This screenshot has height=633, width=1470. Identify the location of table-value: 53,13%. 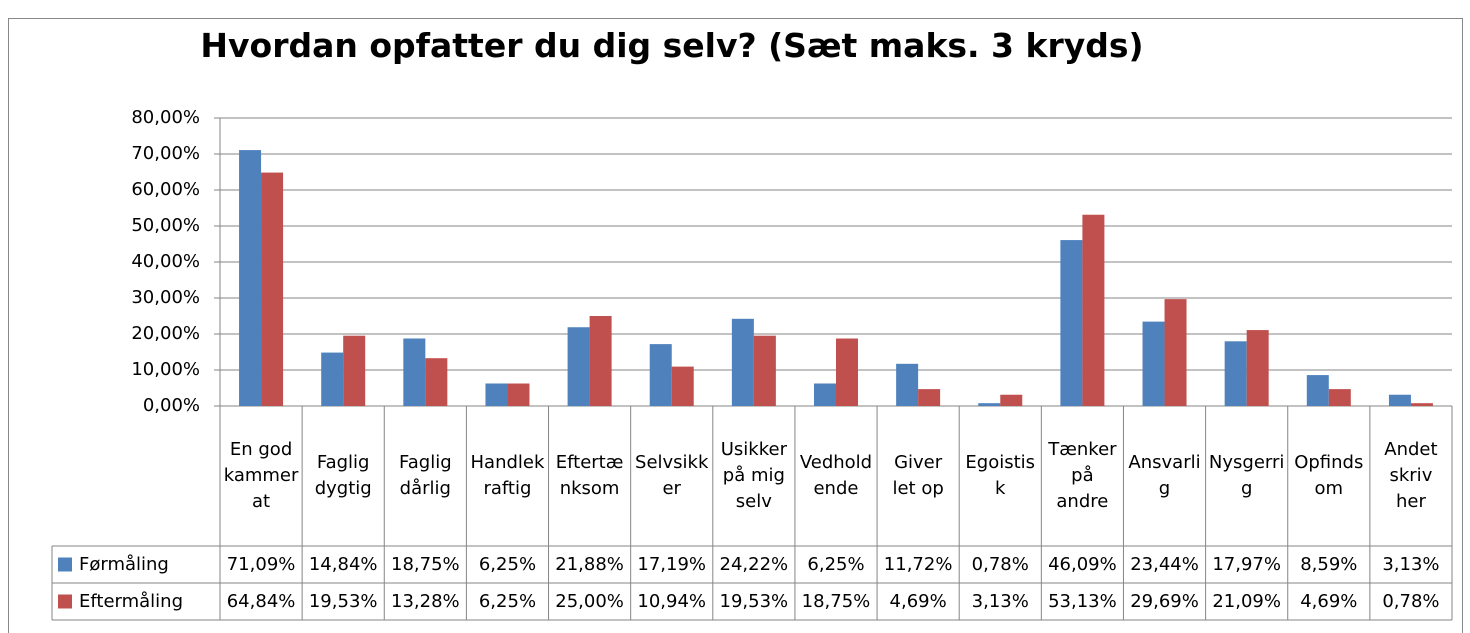
(1082, 601).